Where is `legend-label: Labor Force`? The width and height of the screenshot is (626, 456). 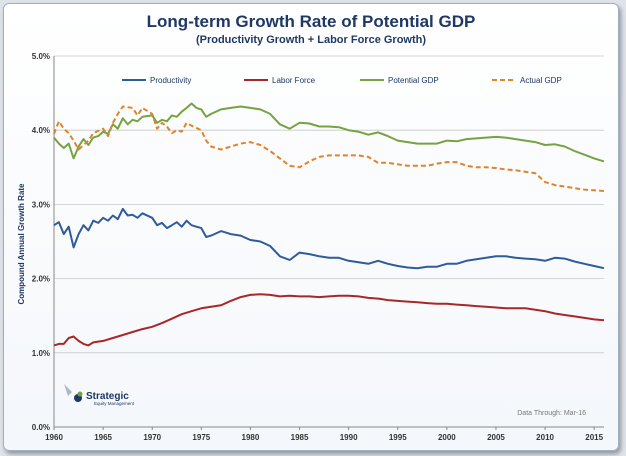
legend-label: Labor Force is located at coordinates (294, 80).